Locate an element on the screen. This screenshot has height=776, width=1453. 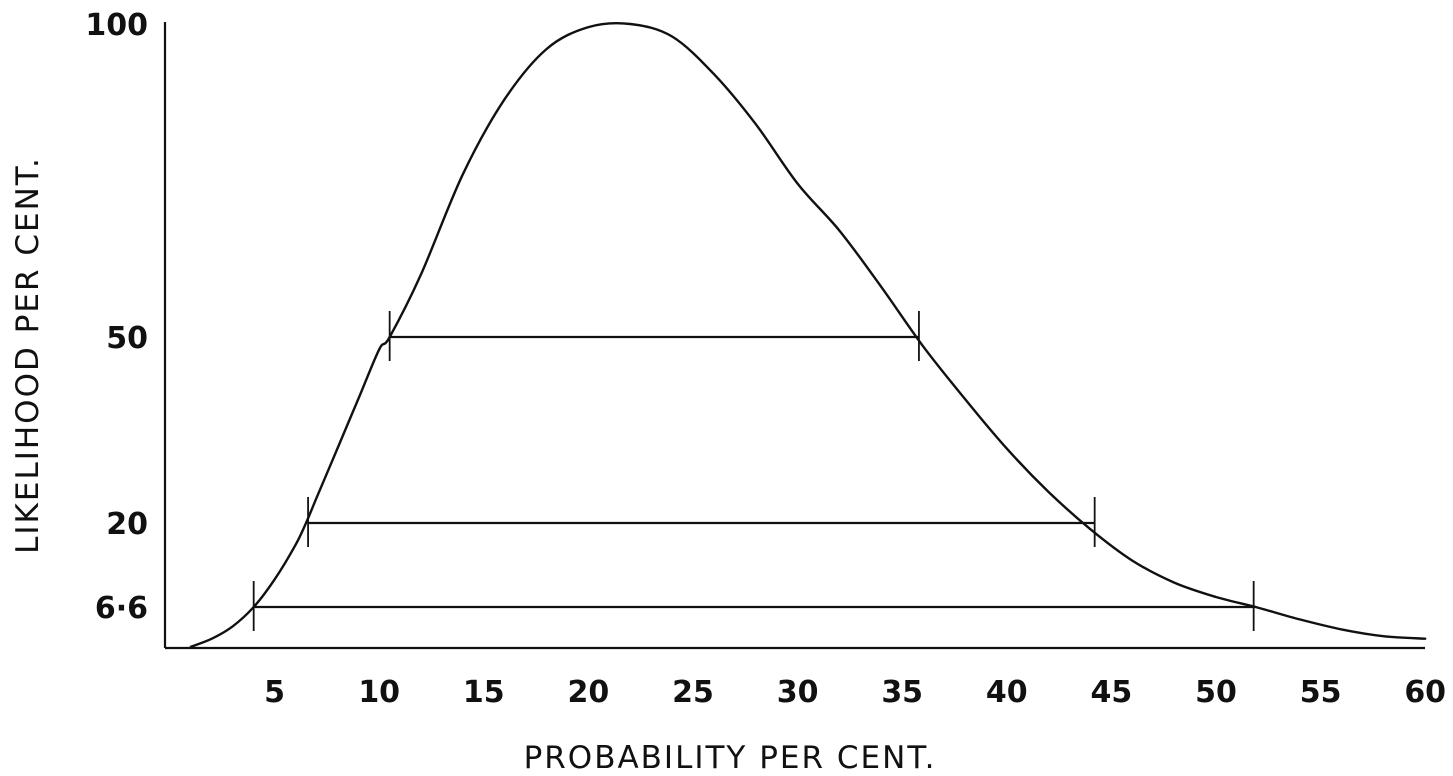
x-tick-label-55: 55 is located at coordinates (1321, 692).